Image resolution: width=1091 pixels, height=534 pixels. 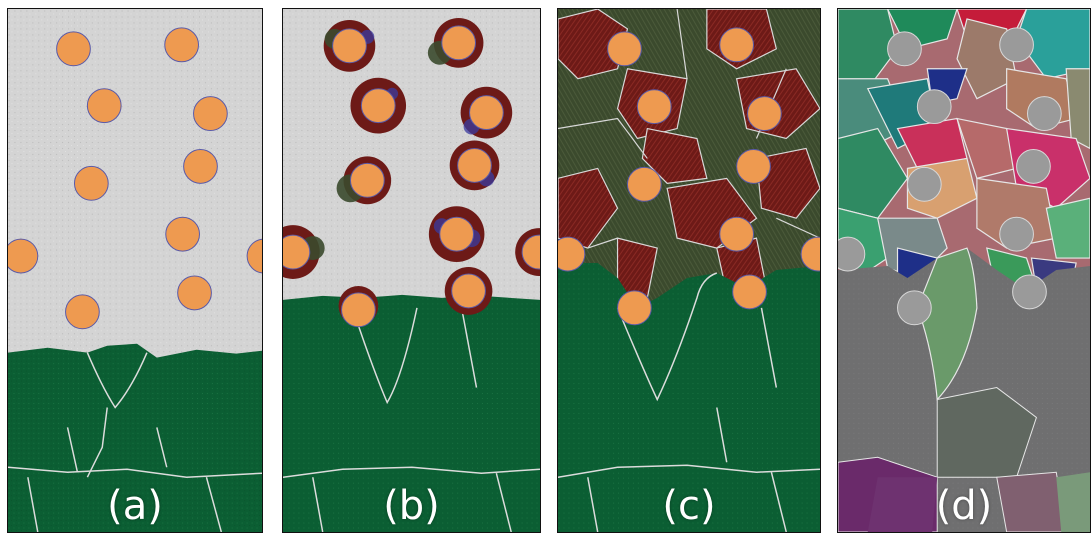 What do you see at coordinates (135, 506) in the screenshot?
I see `panel-label: (a)` at bounding box center [135, 506].